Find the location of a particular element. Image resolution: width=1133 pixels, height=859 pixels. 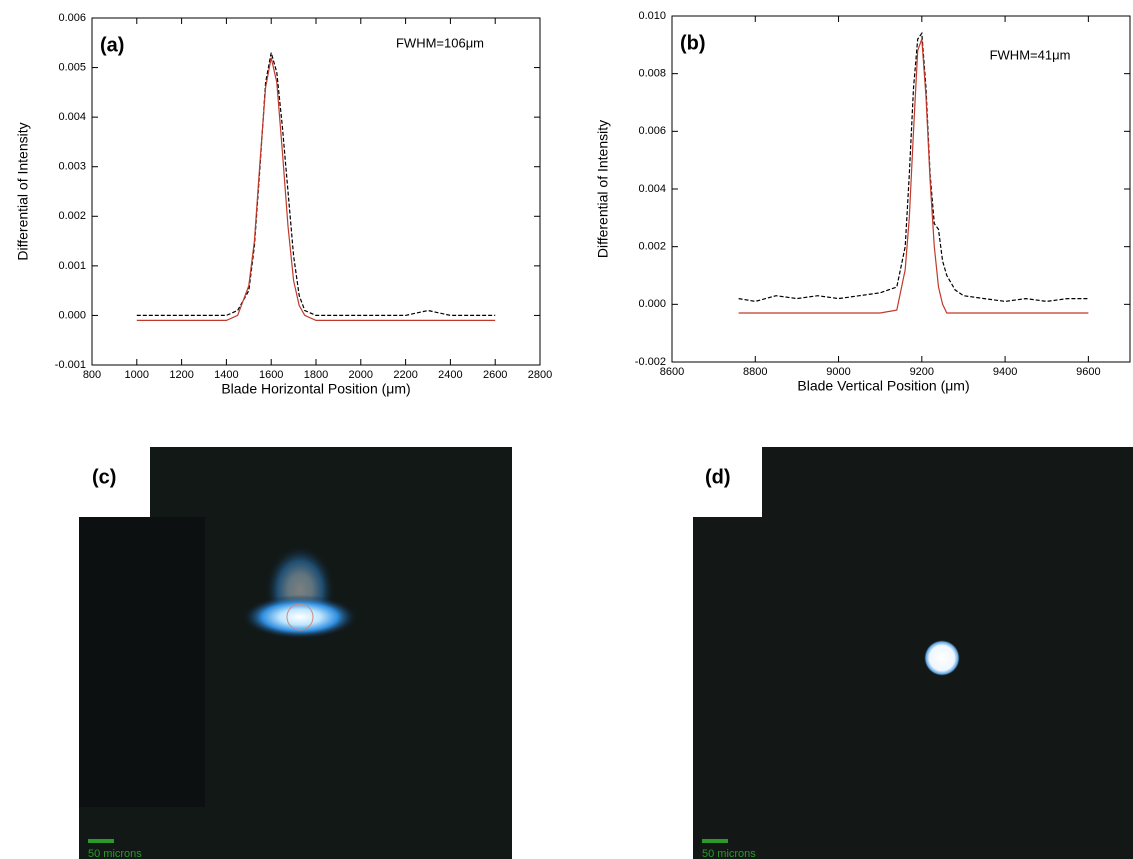

spot-ring is located at coordinates (300, 617).